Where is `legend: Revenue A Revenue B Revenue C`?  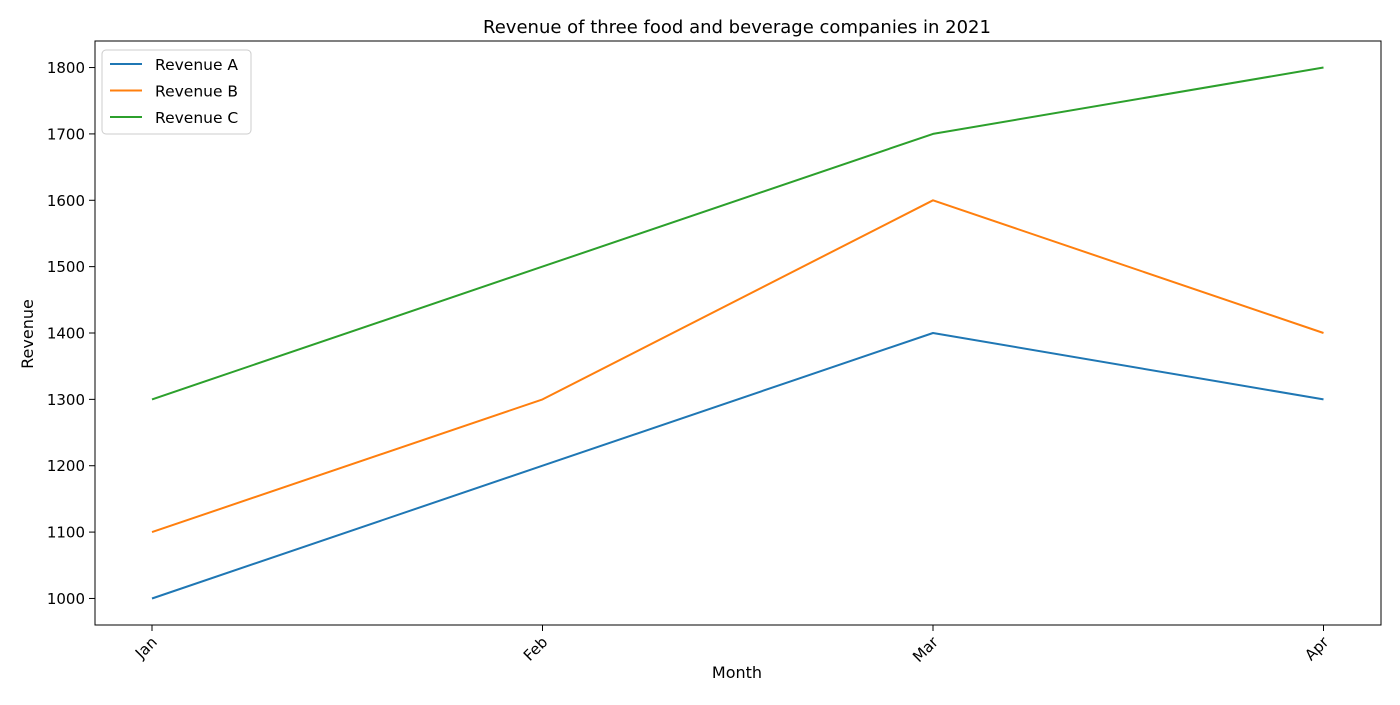 legend: Revenue A Revenue B Revenue C is located at coordinates (176, 92).